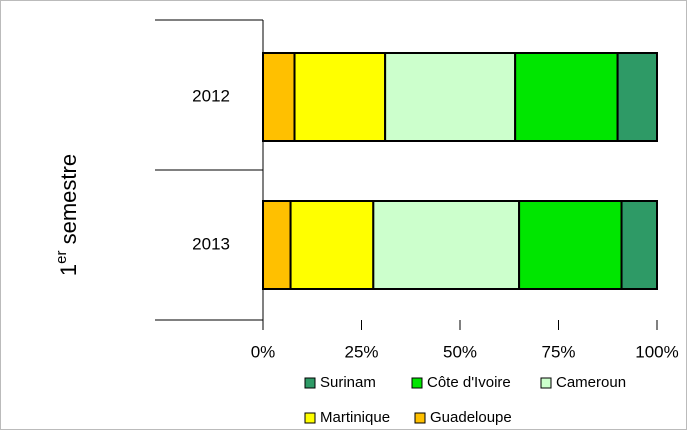 The height and width of the screenshot is (430, 687). What do you see at coordinates (656, 351) in the screenshot?
I see `x-tick-label: 100%` at bounding box center [656, 351].